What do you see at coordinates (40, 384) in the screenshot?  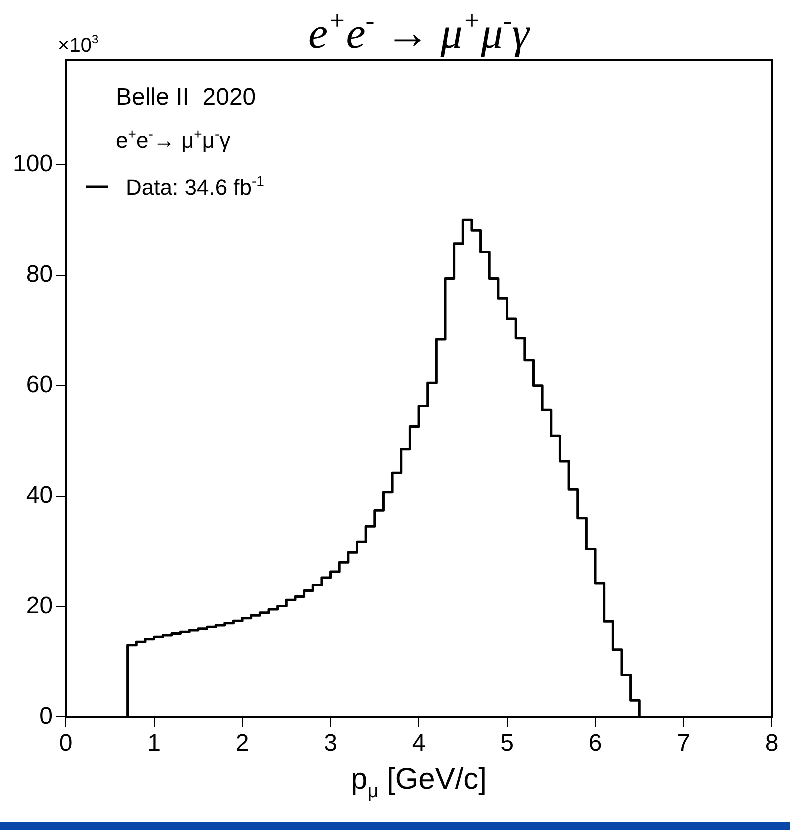 I see `y-tick-label: 60` at bounding box center [40, 384].